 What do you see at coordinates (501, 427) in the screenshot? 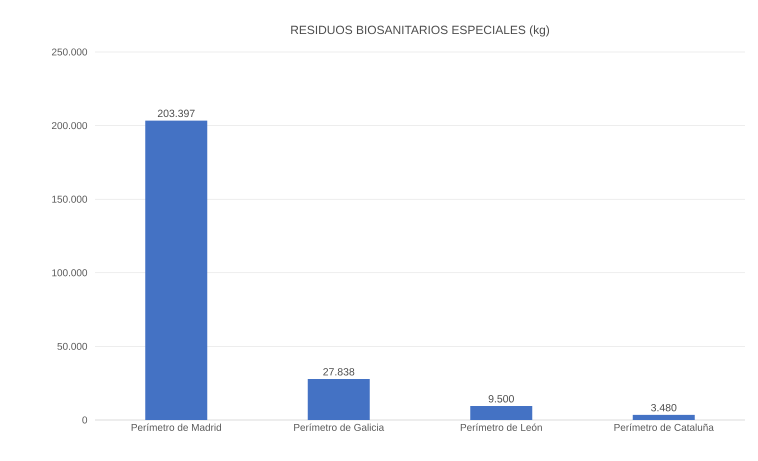
I see `x-tick-label: Perímetro de León` at bounding box center [501, 427].